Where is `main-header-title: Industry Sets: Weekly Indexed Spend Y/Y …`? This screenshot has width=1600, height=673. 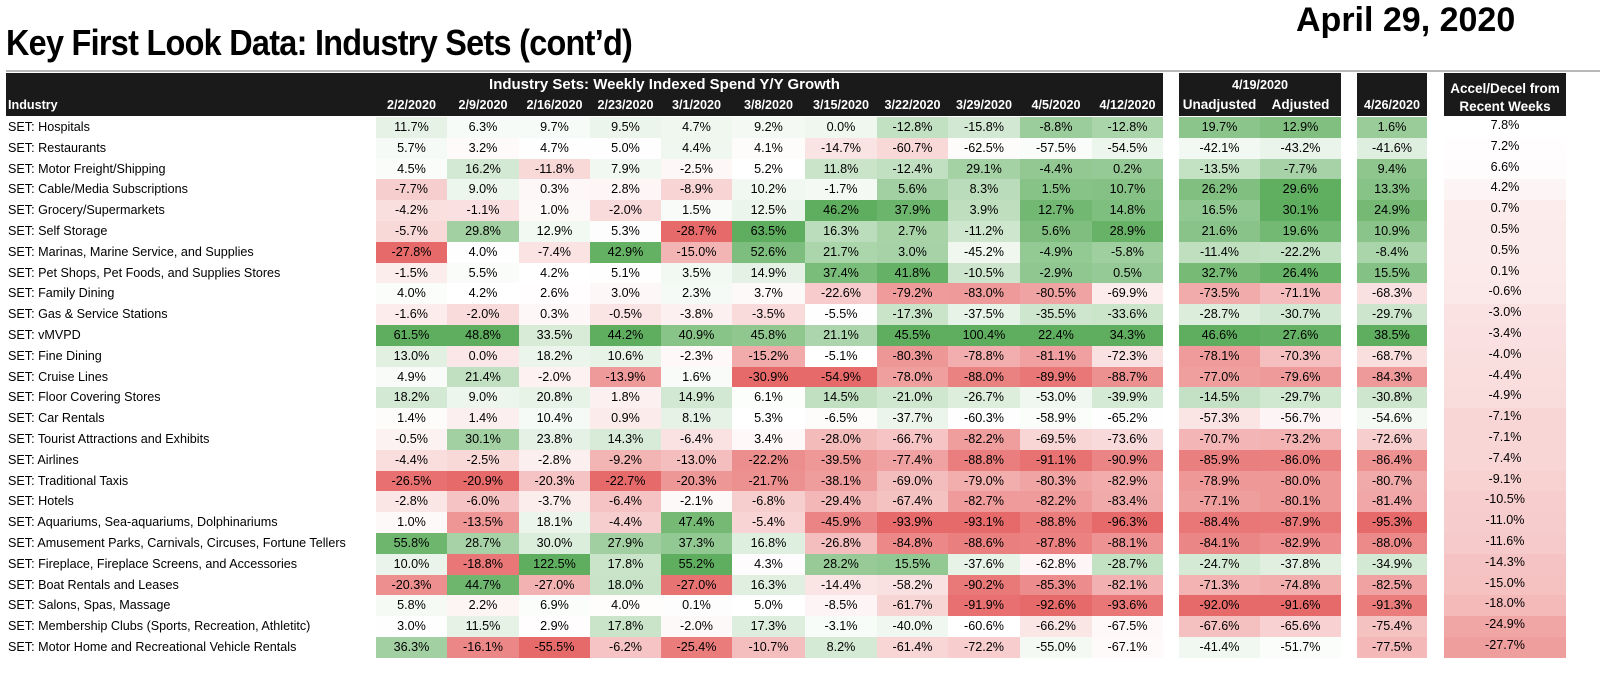 main-header-title: Industry Sets: Weekly Indexed Spend Y/Y … is located at coordinates (664, 84).